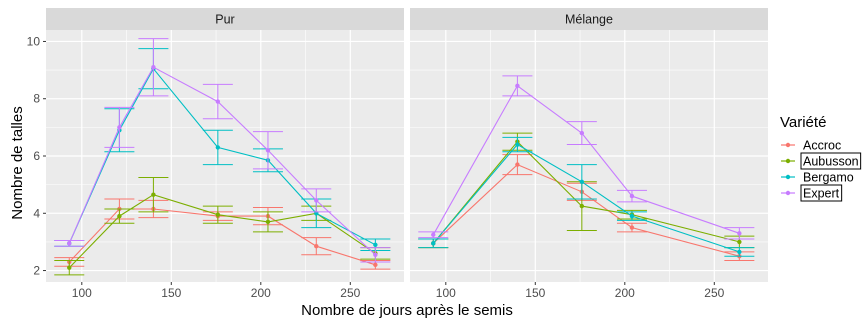 This screenshot has width=868, height=320. I want to click on legend-label: Accroc, so click(822, 146).